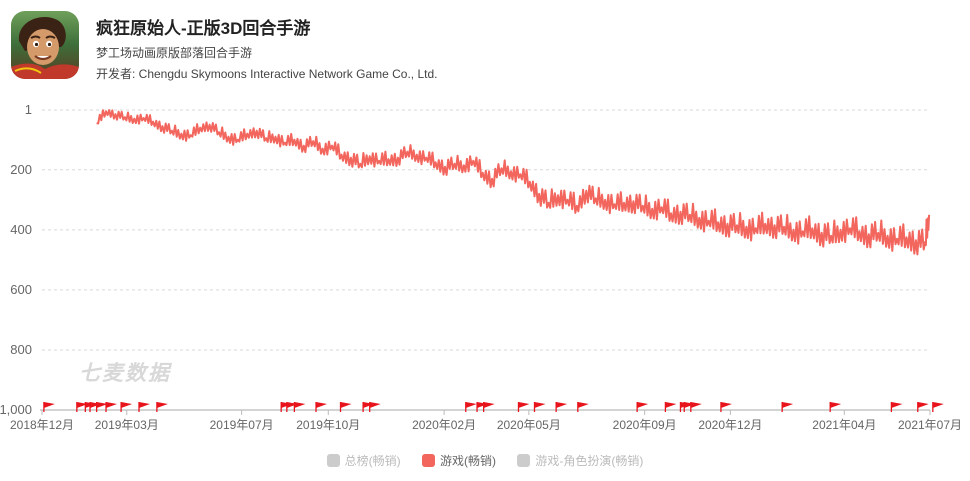 This screenshot has height=481, width=970. Describe the element at coordinates (930, 425) in the screenshot. I see `x-tick-label: 2021年07月` at that location.